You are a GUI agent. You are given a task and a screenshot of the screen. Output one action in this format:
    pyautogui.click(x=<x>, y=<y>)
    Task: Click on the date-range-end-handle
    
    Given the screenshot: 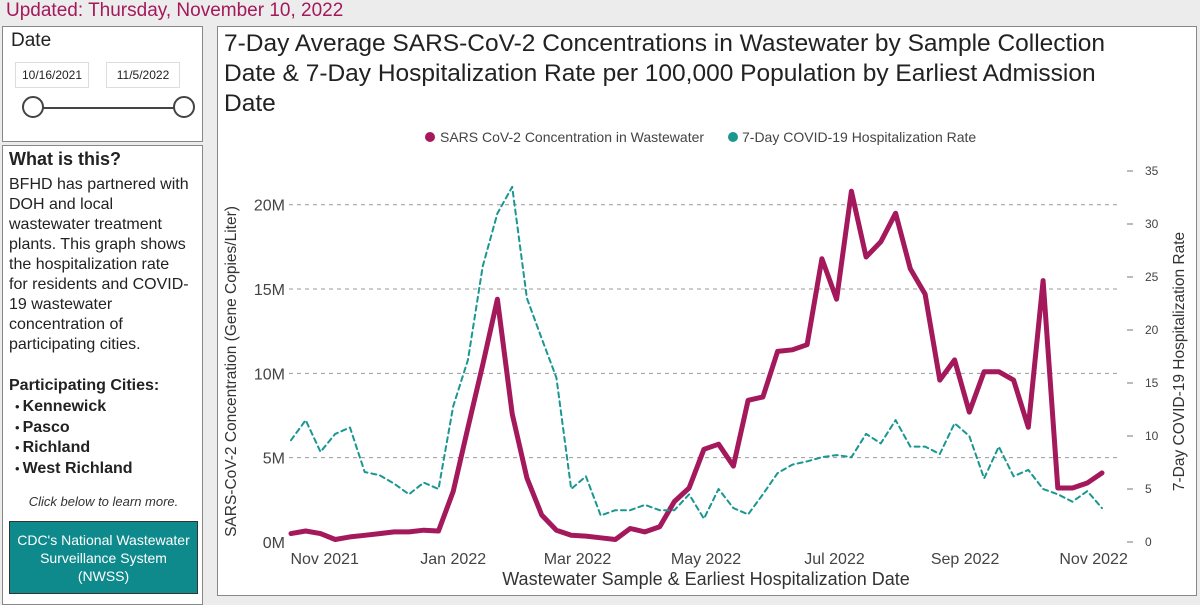 What is the action you would take?
    pyautogui.click(x=184, y=107)
    